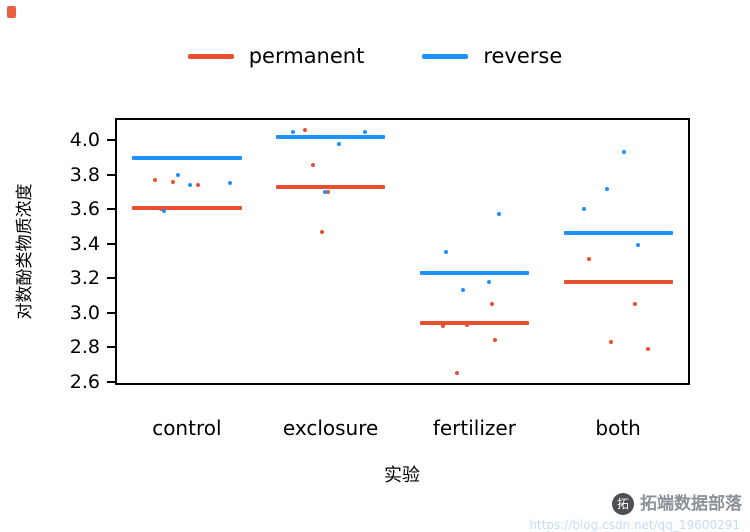  I want to click on y-axis-tick-label: 2.8, so click(84, 347).